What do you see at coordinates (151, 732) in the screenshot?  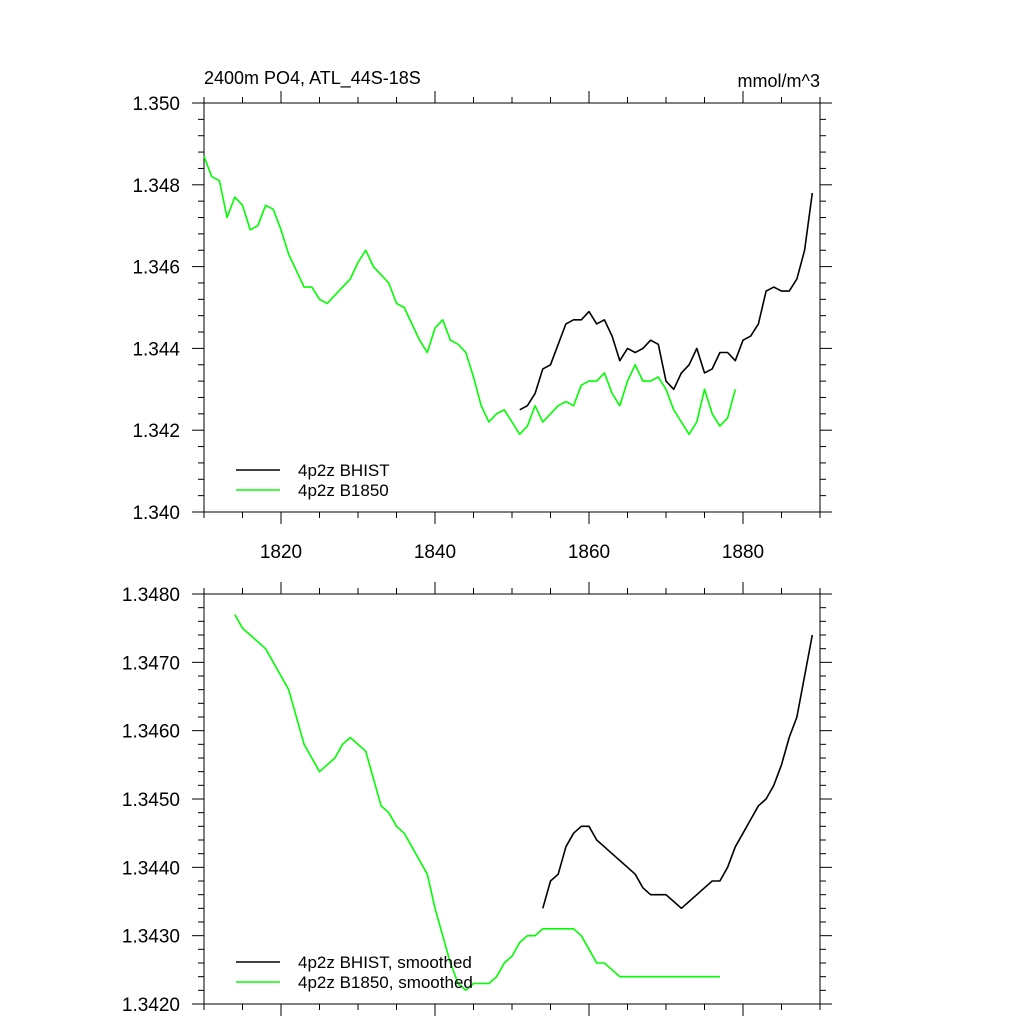 I see `y-tick-label: 1.3460` at bounding box center [151, 732].